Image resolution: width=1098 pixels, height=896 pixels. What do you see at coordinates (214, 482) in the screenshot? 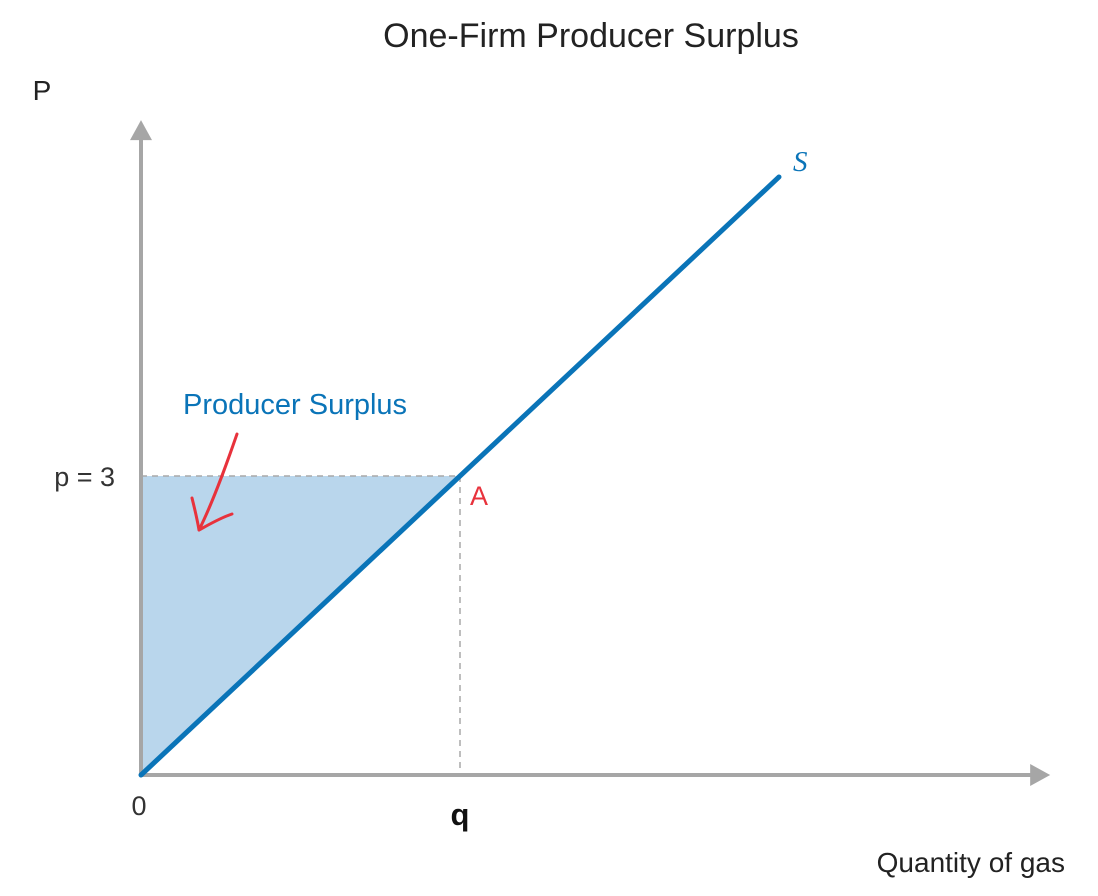
I see `annotation-arrow` at bounding box center [214, 482].